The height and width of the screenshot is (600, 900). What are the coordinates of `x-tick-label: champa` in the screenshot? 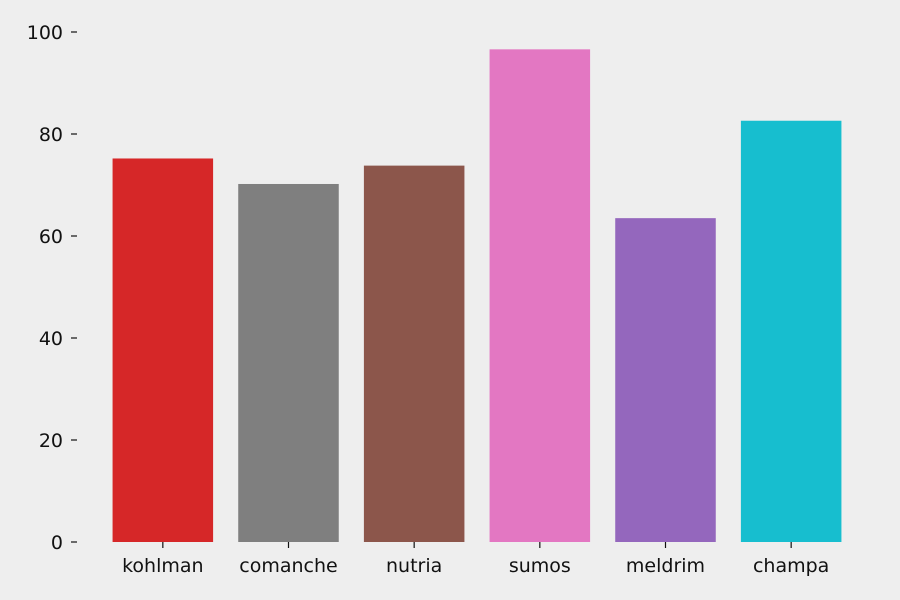 It's located at (791, 566).